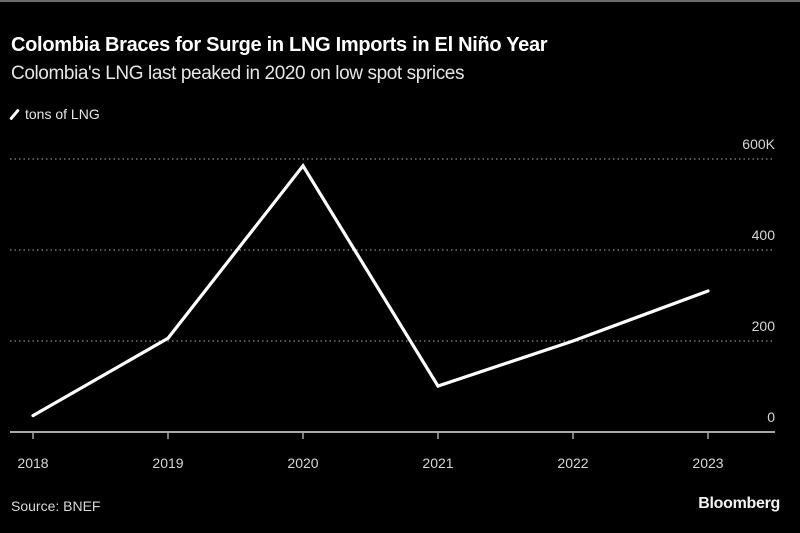 This screenshot has width=800, height=533. Describe the element at coordinates (739, 503) in the screenshot. I see `bloomberg-logo: Bloomberg` at that location.